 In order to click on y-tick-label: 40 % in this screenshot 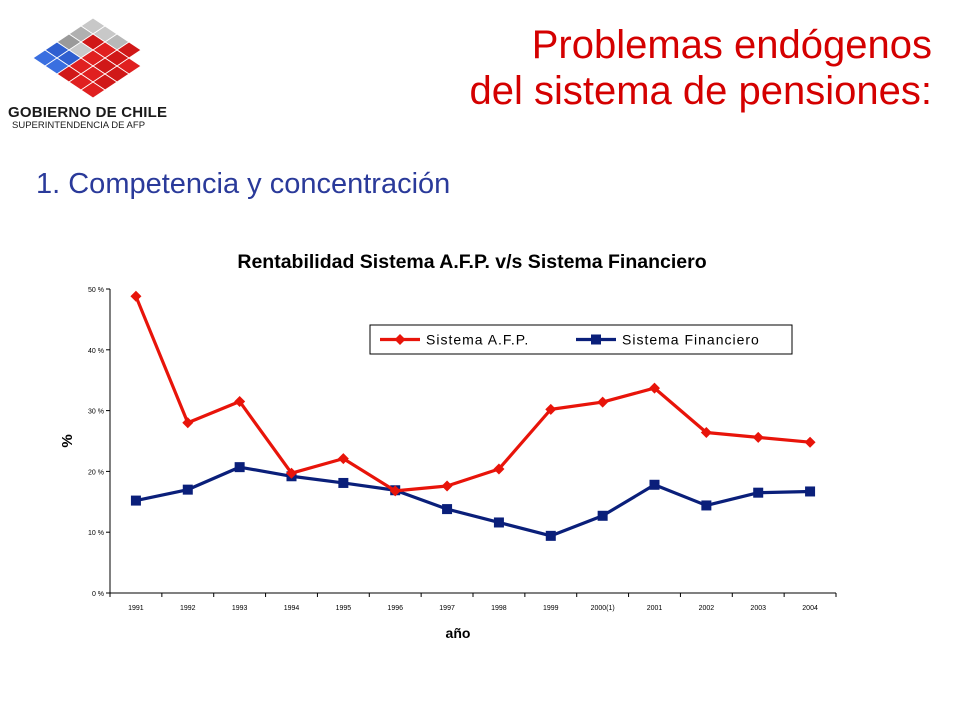, I will do `click(96, 351)`.